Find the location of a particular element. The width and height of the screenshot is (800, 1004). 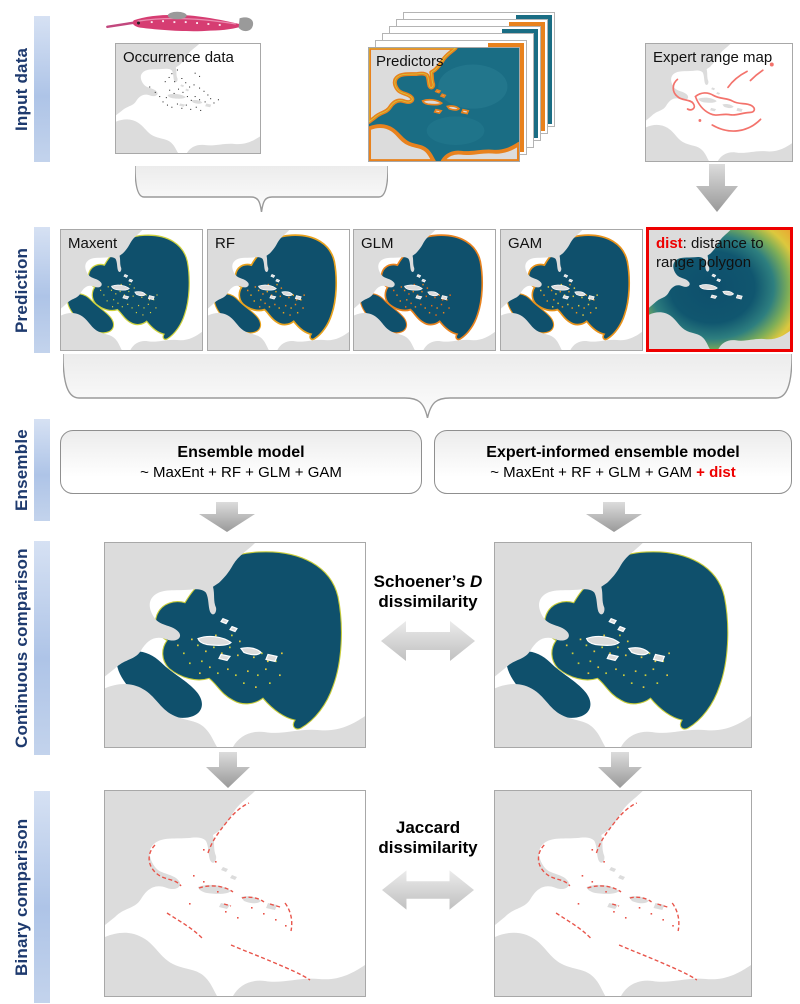

expert-ensemble-model-formula: ~ MaxEnt + RF + GLM + GAM + dist is located at coordinates (613, 472).